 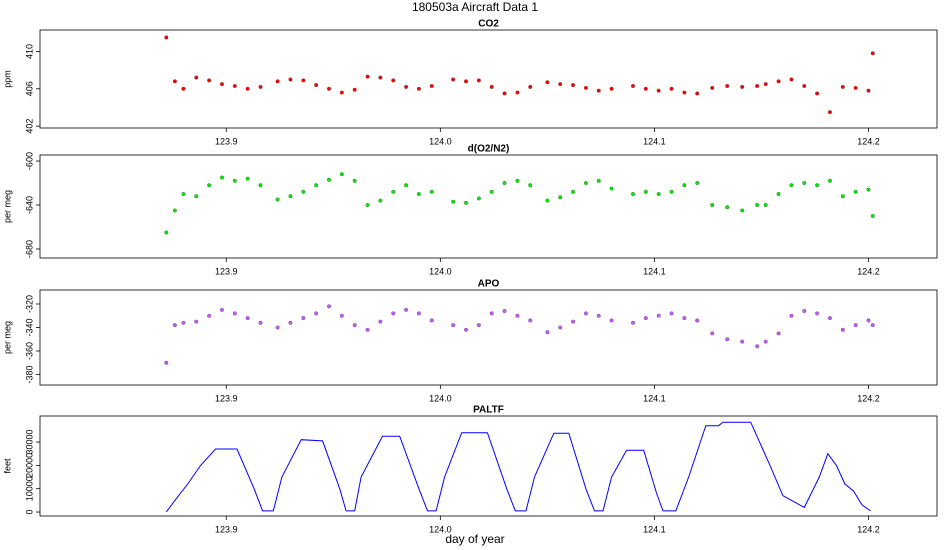 I want to click on panel-title: d(O2/N2), so click(x=489, y=149).